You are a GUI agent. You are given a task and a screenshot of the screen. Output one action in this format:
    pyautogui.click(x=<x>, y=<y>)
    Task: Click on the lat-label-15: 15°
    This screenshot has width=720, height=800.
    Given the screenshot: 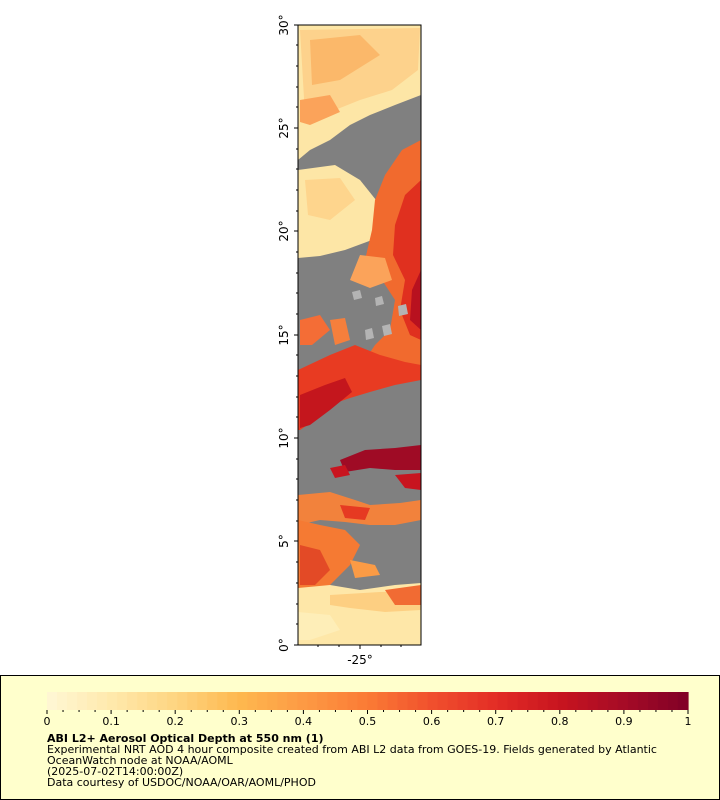 What is the action you would take?
    pyautogui.click(x=284, y=334)
    